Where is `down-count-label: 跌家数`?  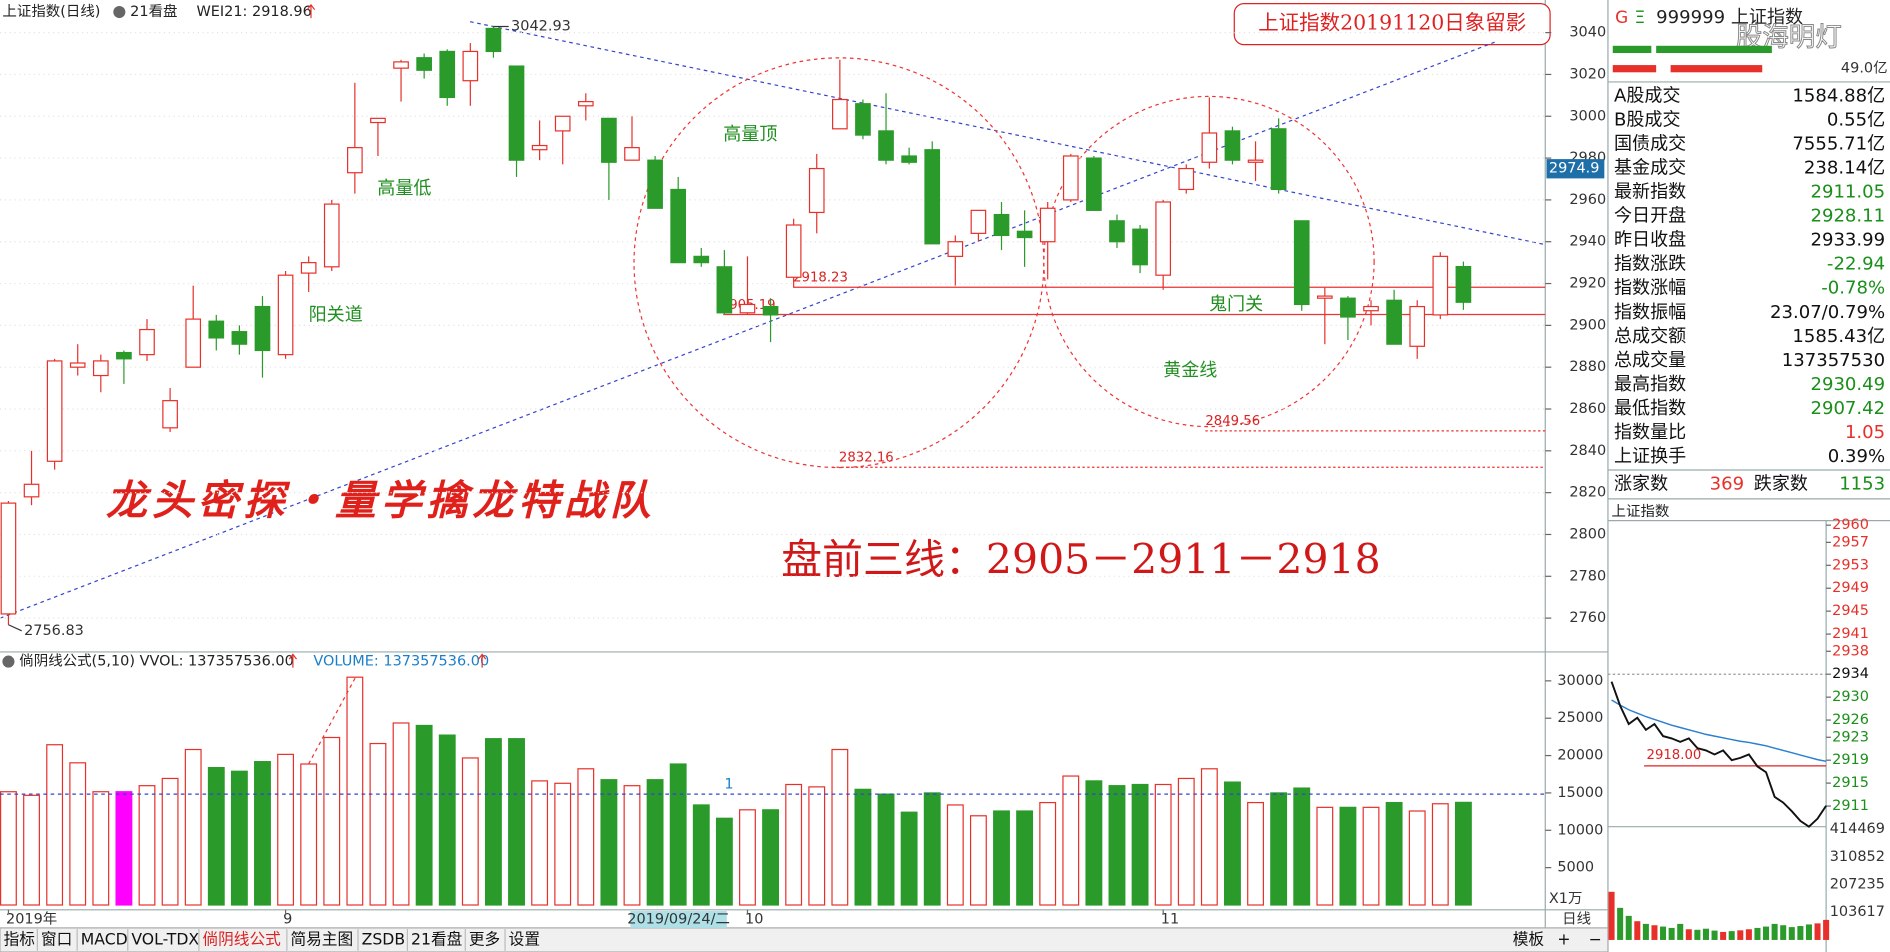
down-count-label: 跌家数 is located at coordinates (1781, 483).